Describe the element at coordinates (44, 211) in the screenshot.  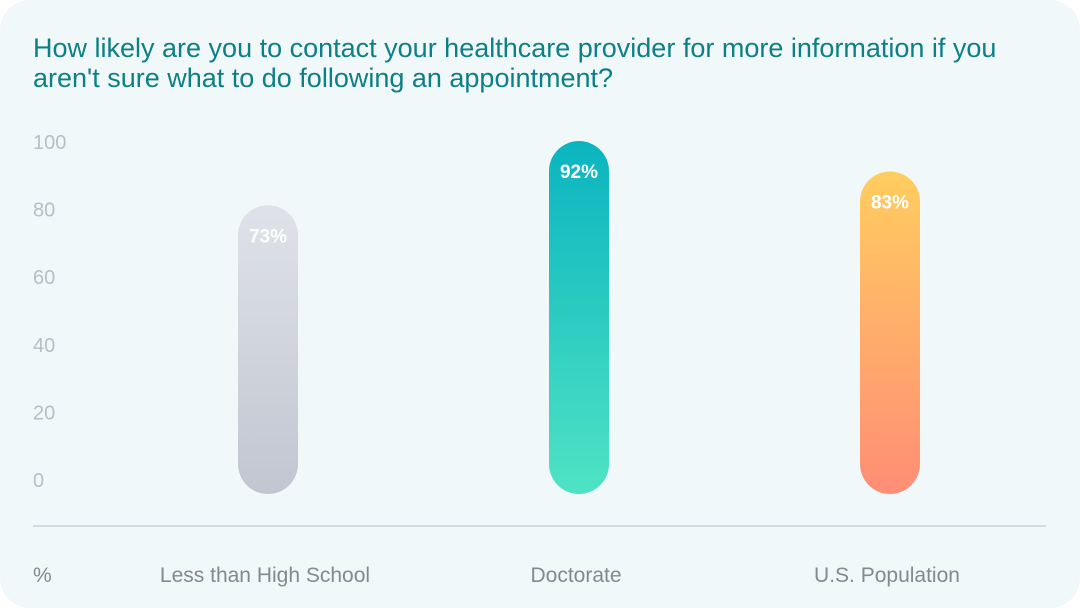
I see `y-tick-label: 80` at that location.